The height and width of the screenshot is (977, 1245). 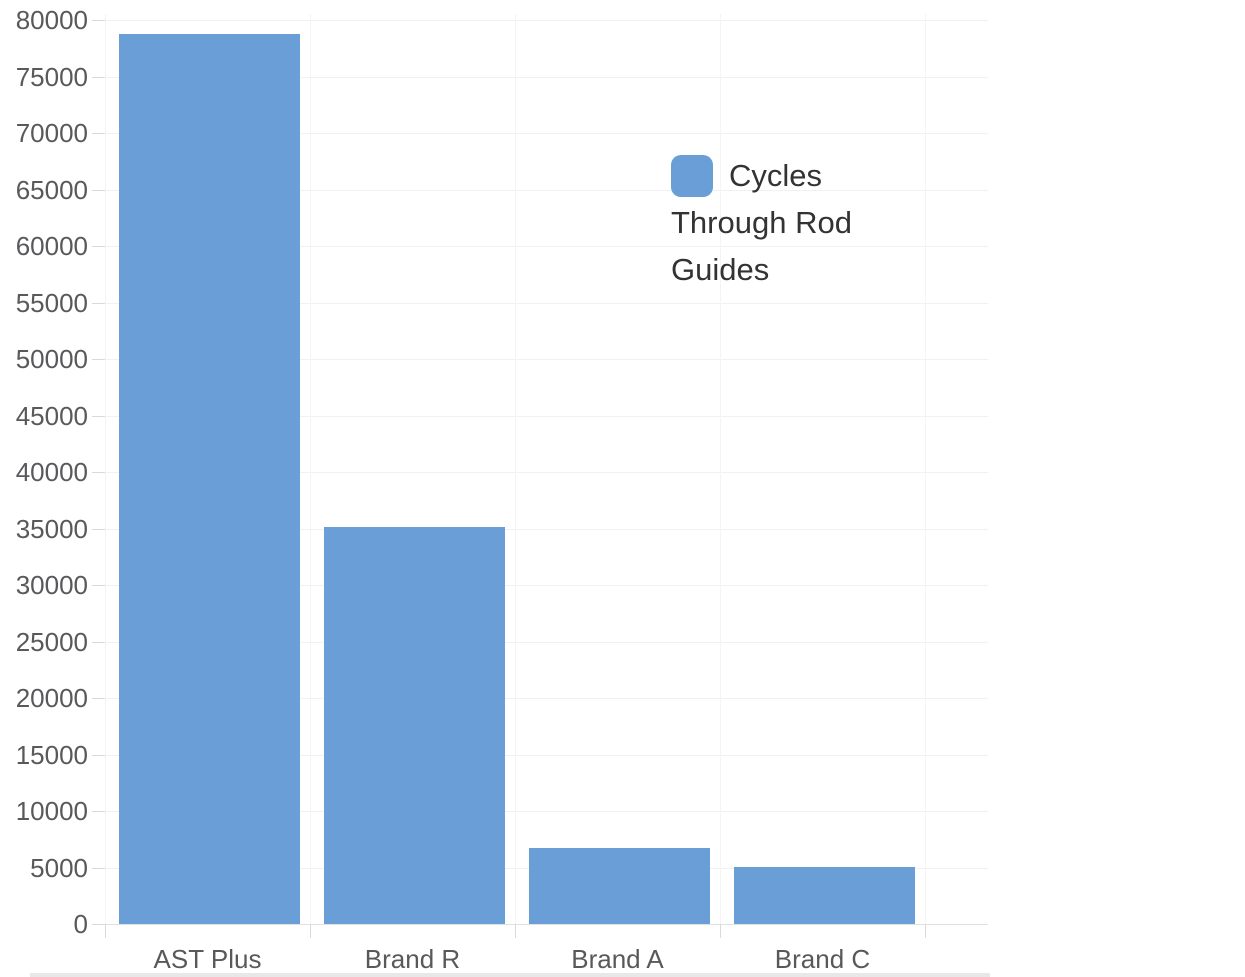 I want to click on bottom-strip, so click(x=510, y=975).